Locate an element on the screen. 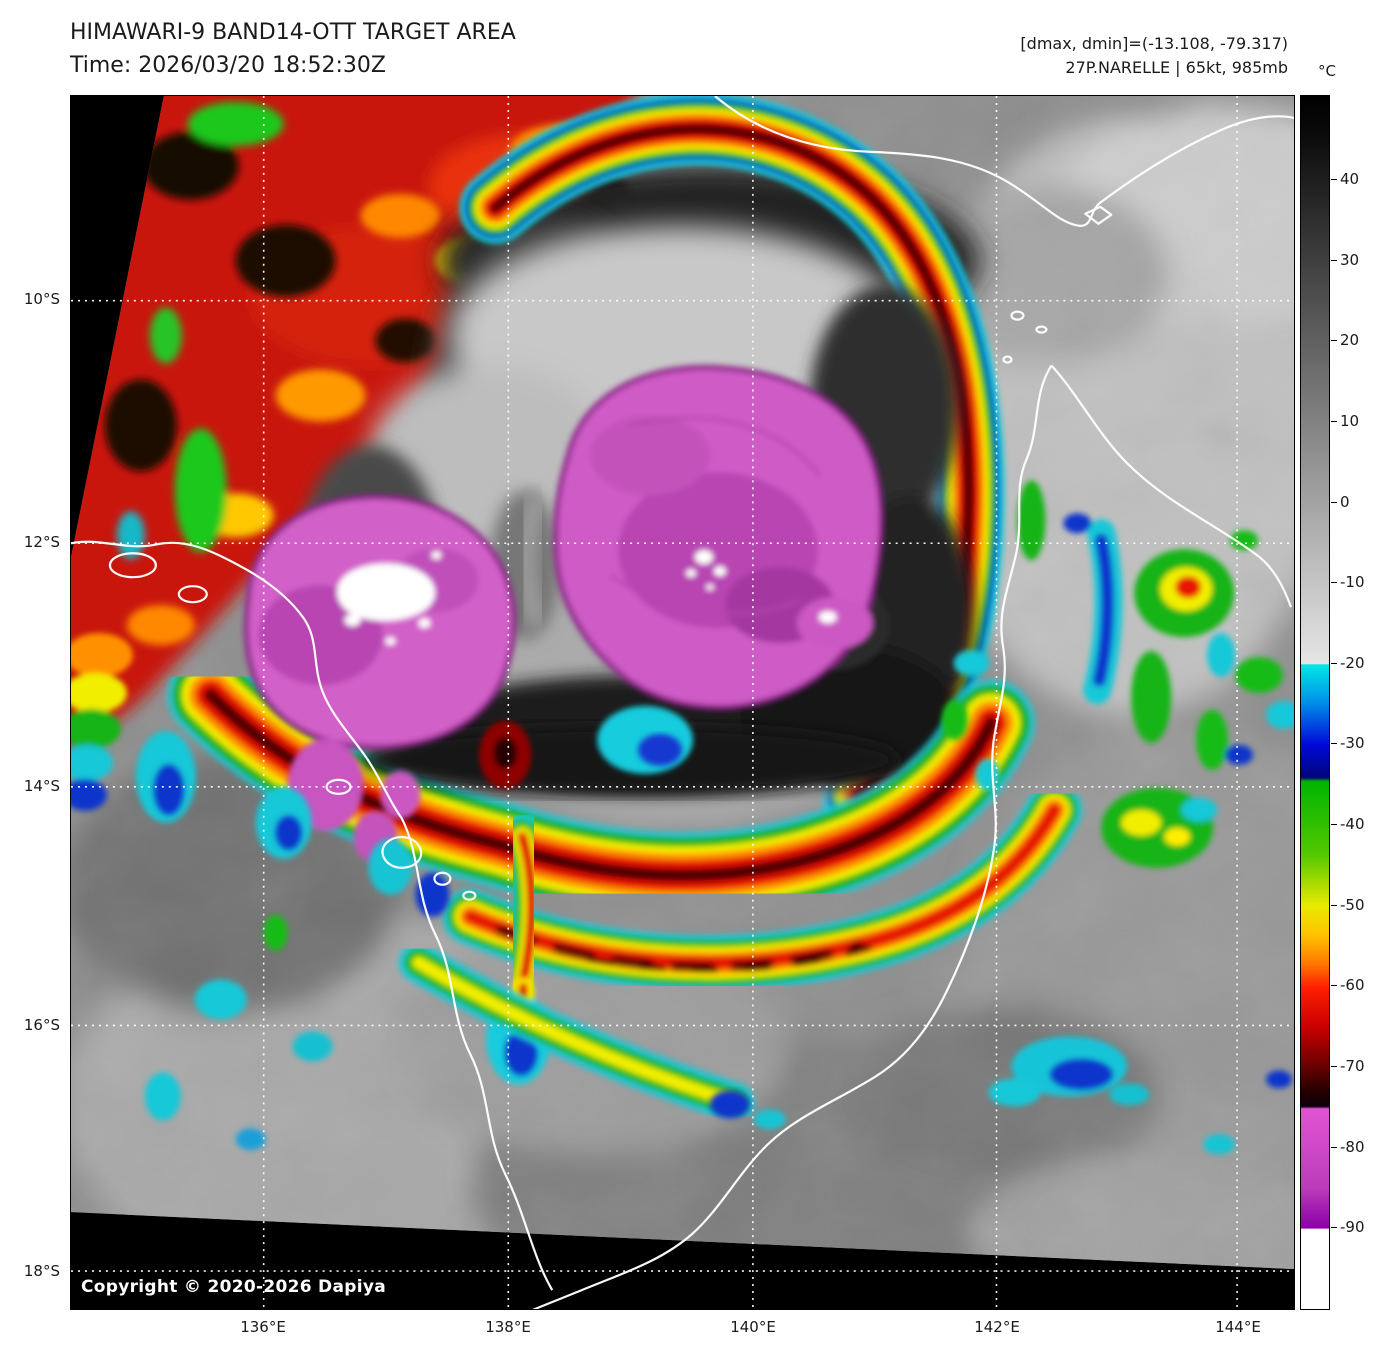  colorbar-tick: 20 is located at coordinates (1345, 340).